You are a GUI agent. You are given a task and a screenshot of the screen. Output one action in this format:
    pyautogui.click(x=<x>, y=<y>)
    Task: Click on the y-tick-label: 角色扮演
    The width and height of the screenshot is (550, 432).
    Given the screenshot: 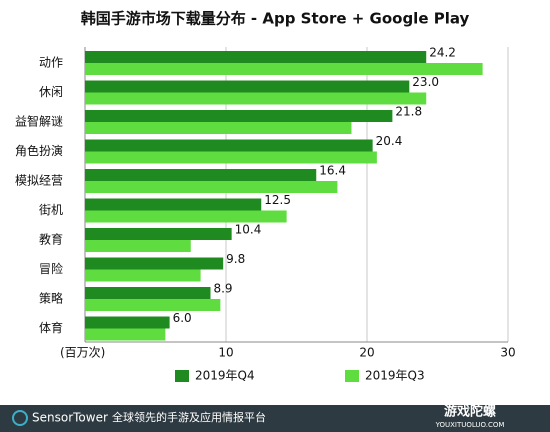 What is the action you would take?
    pyautogui.click(x=39, y=150)
    